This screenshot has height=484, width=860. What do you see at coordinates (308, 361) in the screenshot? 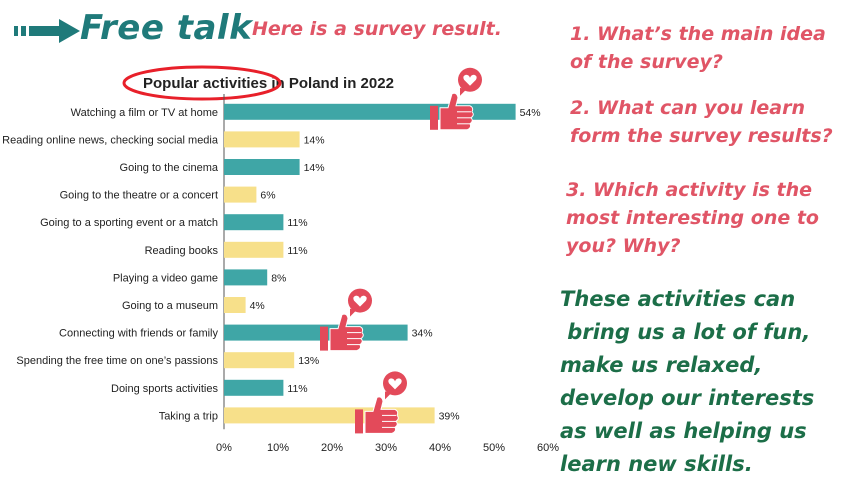
I see `value-label: 13%` at bounding box center [308, 361].